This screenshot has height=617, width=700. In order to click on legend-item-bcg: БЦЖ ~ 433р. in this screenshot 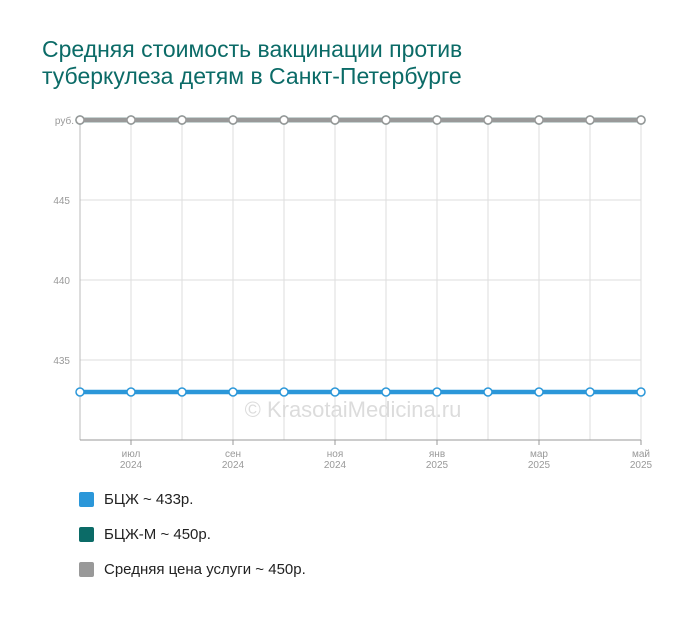, I will do `click(192, 499)`.